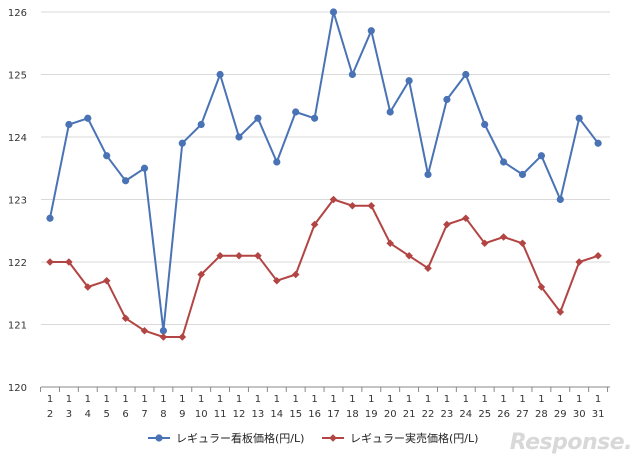 The width and height of the screenshot is (640, 461). What do you see at coordinates (17, 326) in the screenshot?
I see `y-tick-label: 121` at bounding box center [17, 326].